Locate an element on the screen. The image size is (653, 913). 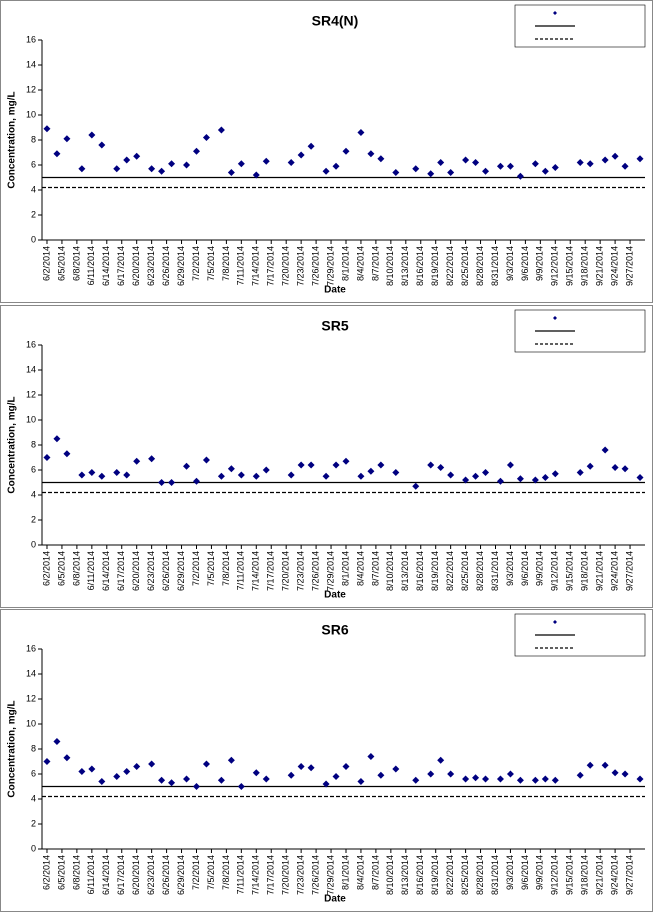
y-axis-title: Concentration, mg/L is located at coordinates (12, 748).